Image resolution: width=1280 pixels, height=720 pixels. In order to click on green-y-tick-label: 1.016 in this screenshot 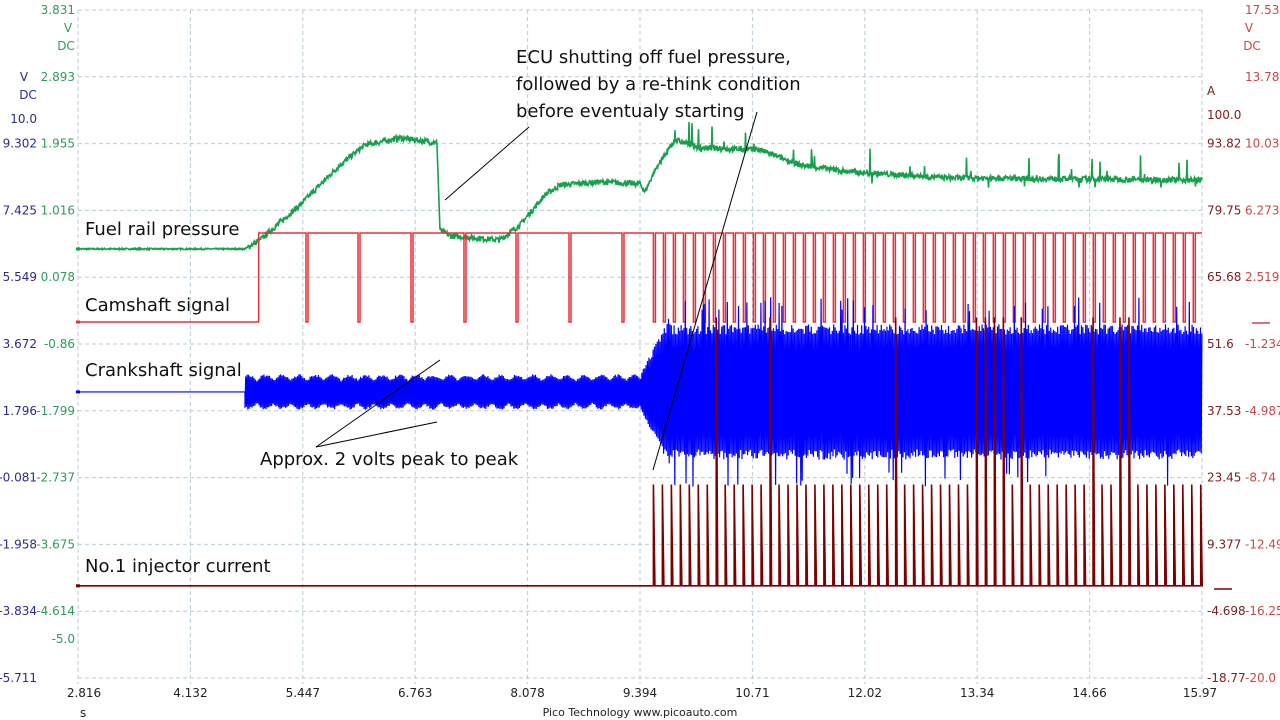, I will do `click(58, 210)`.